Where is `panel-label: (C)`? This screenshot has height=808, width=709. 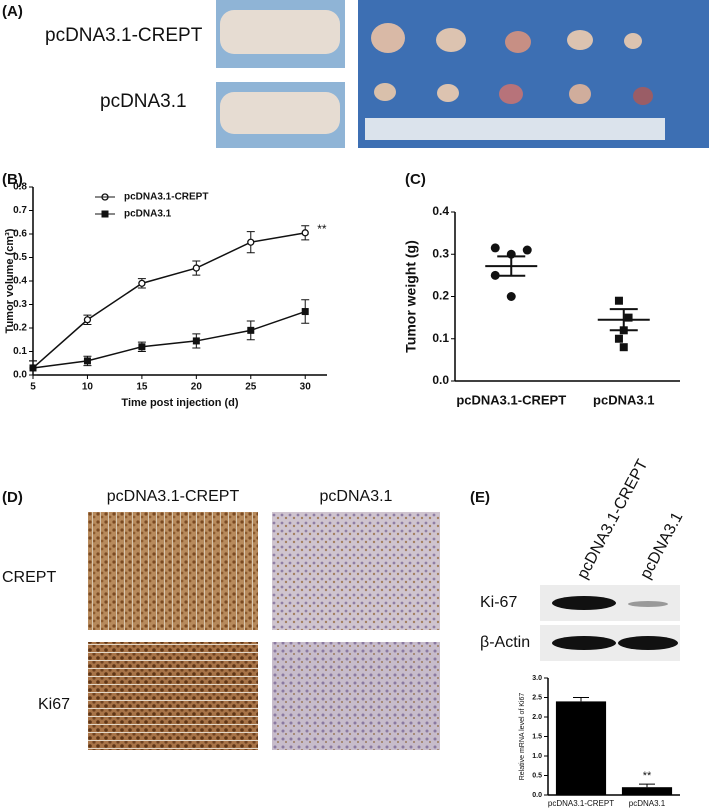
panel-label: (C) is located at coordinates (415, 179).